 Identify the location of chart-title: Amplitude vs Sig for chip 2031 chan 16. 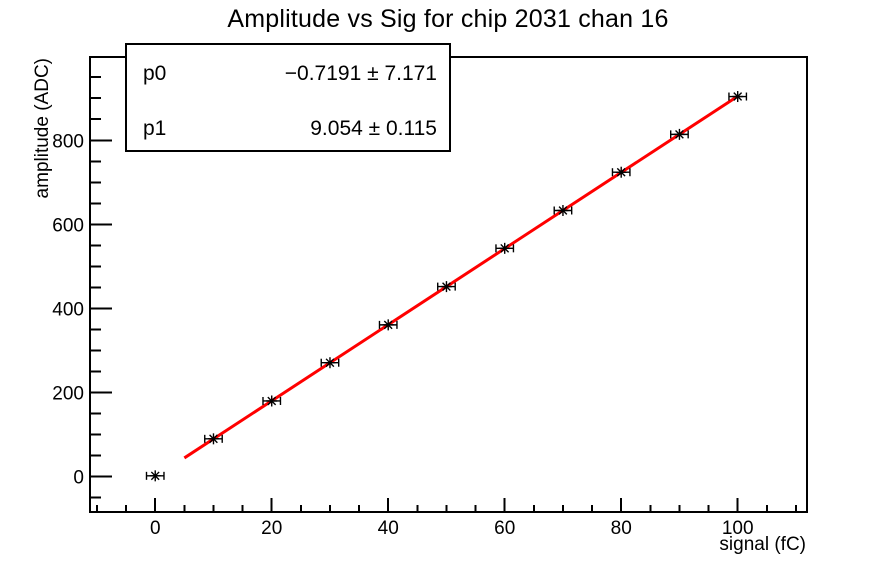
(447, 19).